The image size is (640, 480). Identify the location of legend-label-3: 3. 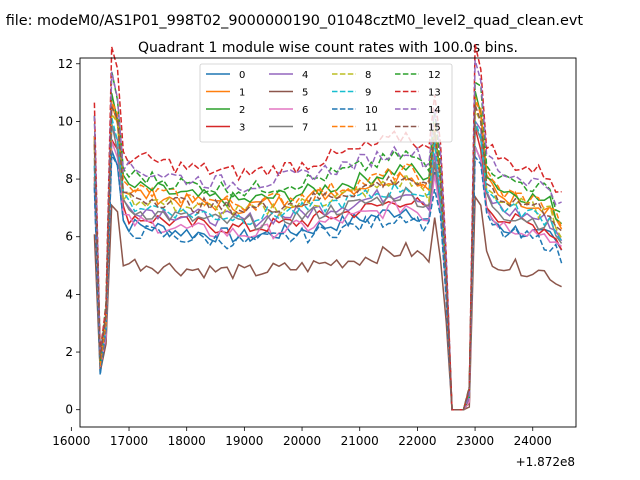
(242, 128).